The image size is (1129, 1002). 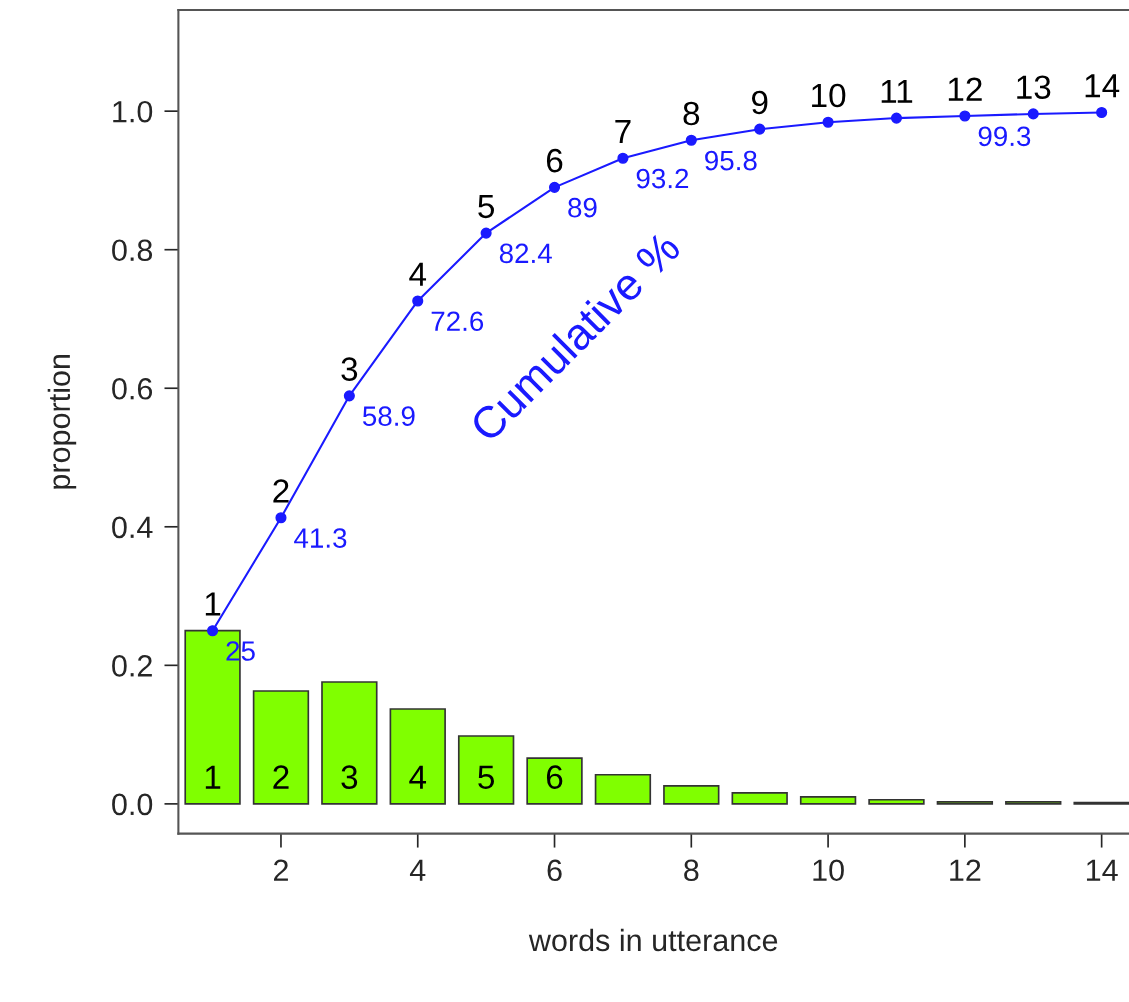 What do you see at coordinates (662, 178) in the screenshot?
I see `annotation: 93.2` at bounding box center [662, 178].